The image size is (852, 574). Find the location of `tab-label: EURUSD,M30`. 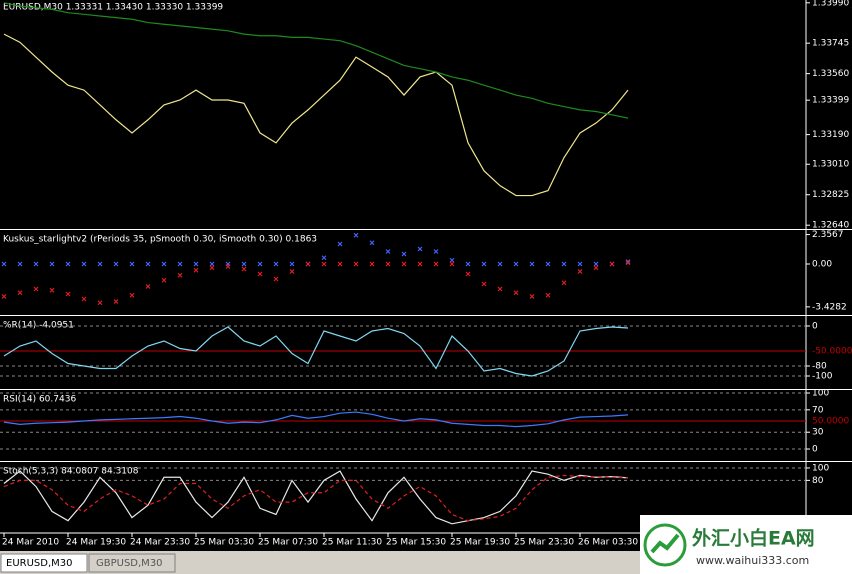

tab-label: EURUSD,M30 is located at coordinates (39, 563).